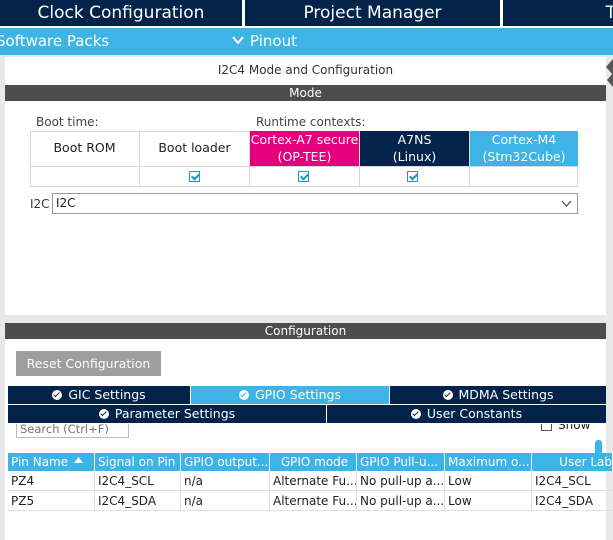 The width and height of the screenshot is (613, 540). What do you see at coordinates (524, 139) in the screenshot?
I see `context-label: Cortex-M4` at bounding box center [524, 139].